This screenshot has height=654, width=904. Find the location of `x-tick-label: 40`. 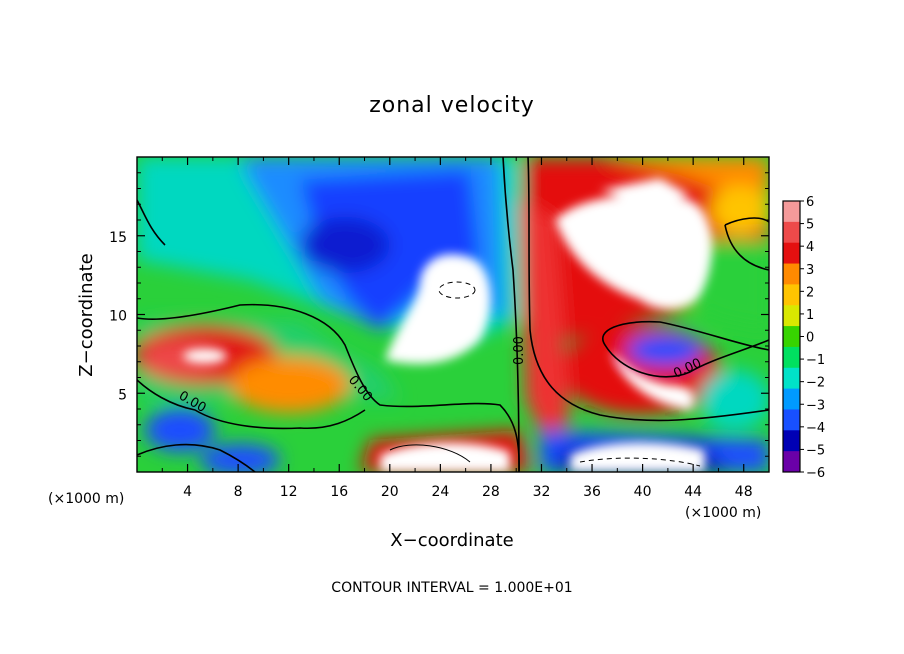

x-tick-label: 40 is located at coordinates (643, 492).